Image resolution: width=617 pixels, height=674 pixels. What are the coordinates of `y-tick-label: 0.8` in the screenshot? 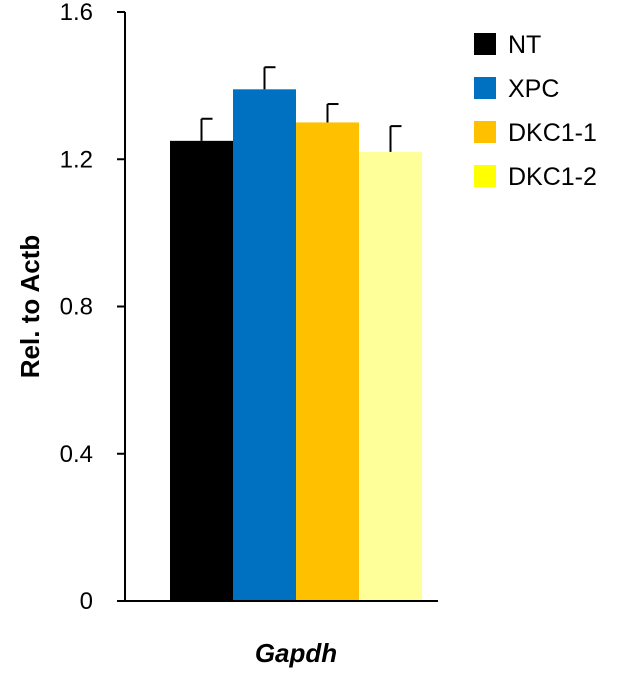 It's located at (76, 307).